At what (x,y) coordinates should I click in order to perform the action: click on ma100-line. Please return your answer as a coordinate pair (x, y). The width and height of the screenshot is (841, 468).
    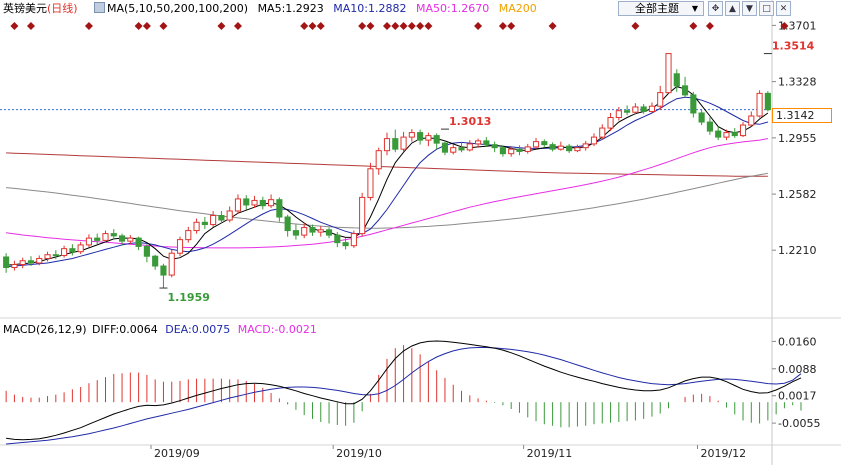
    Looking at the image, I should click on (387, 200).